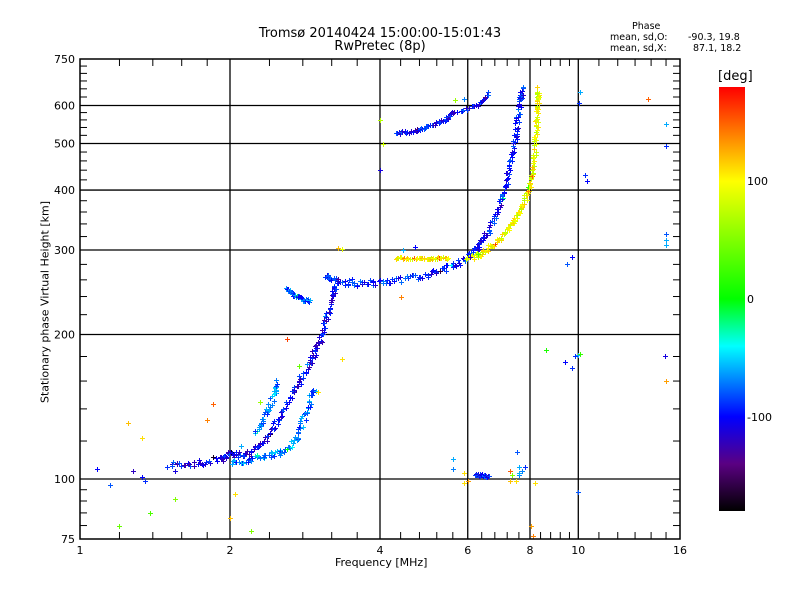 The height and width of the screenshot is (600, 800). I want to click on chart-subtitle: RwPretec (8p), so click(380, 46).